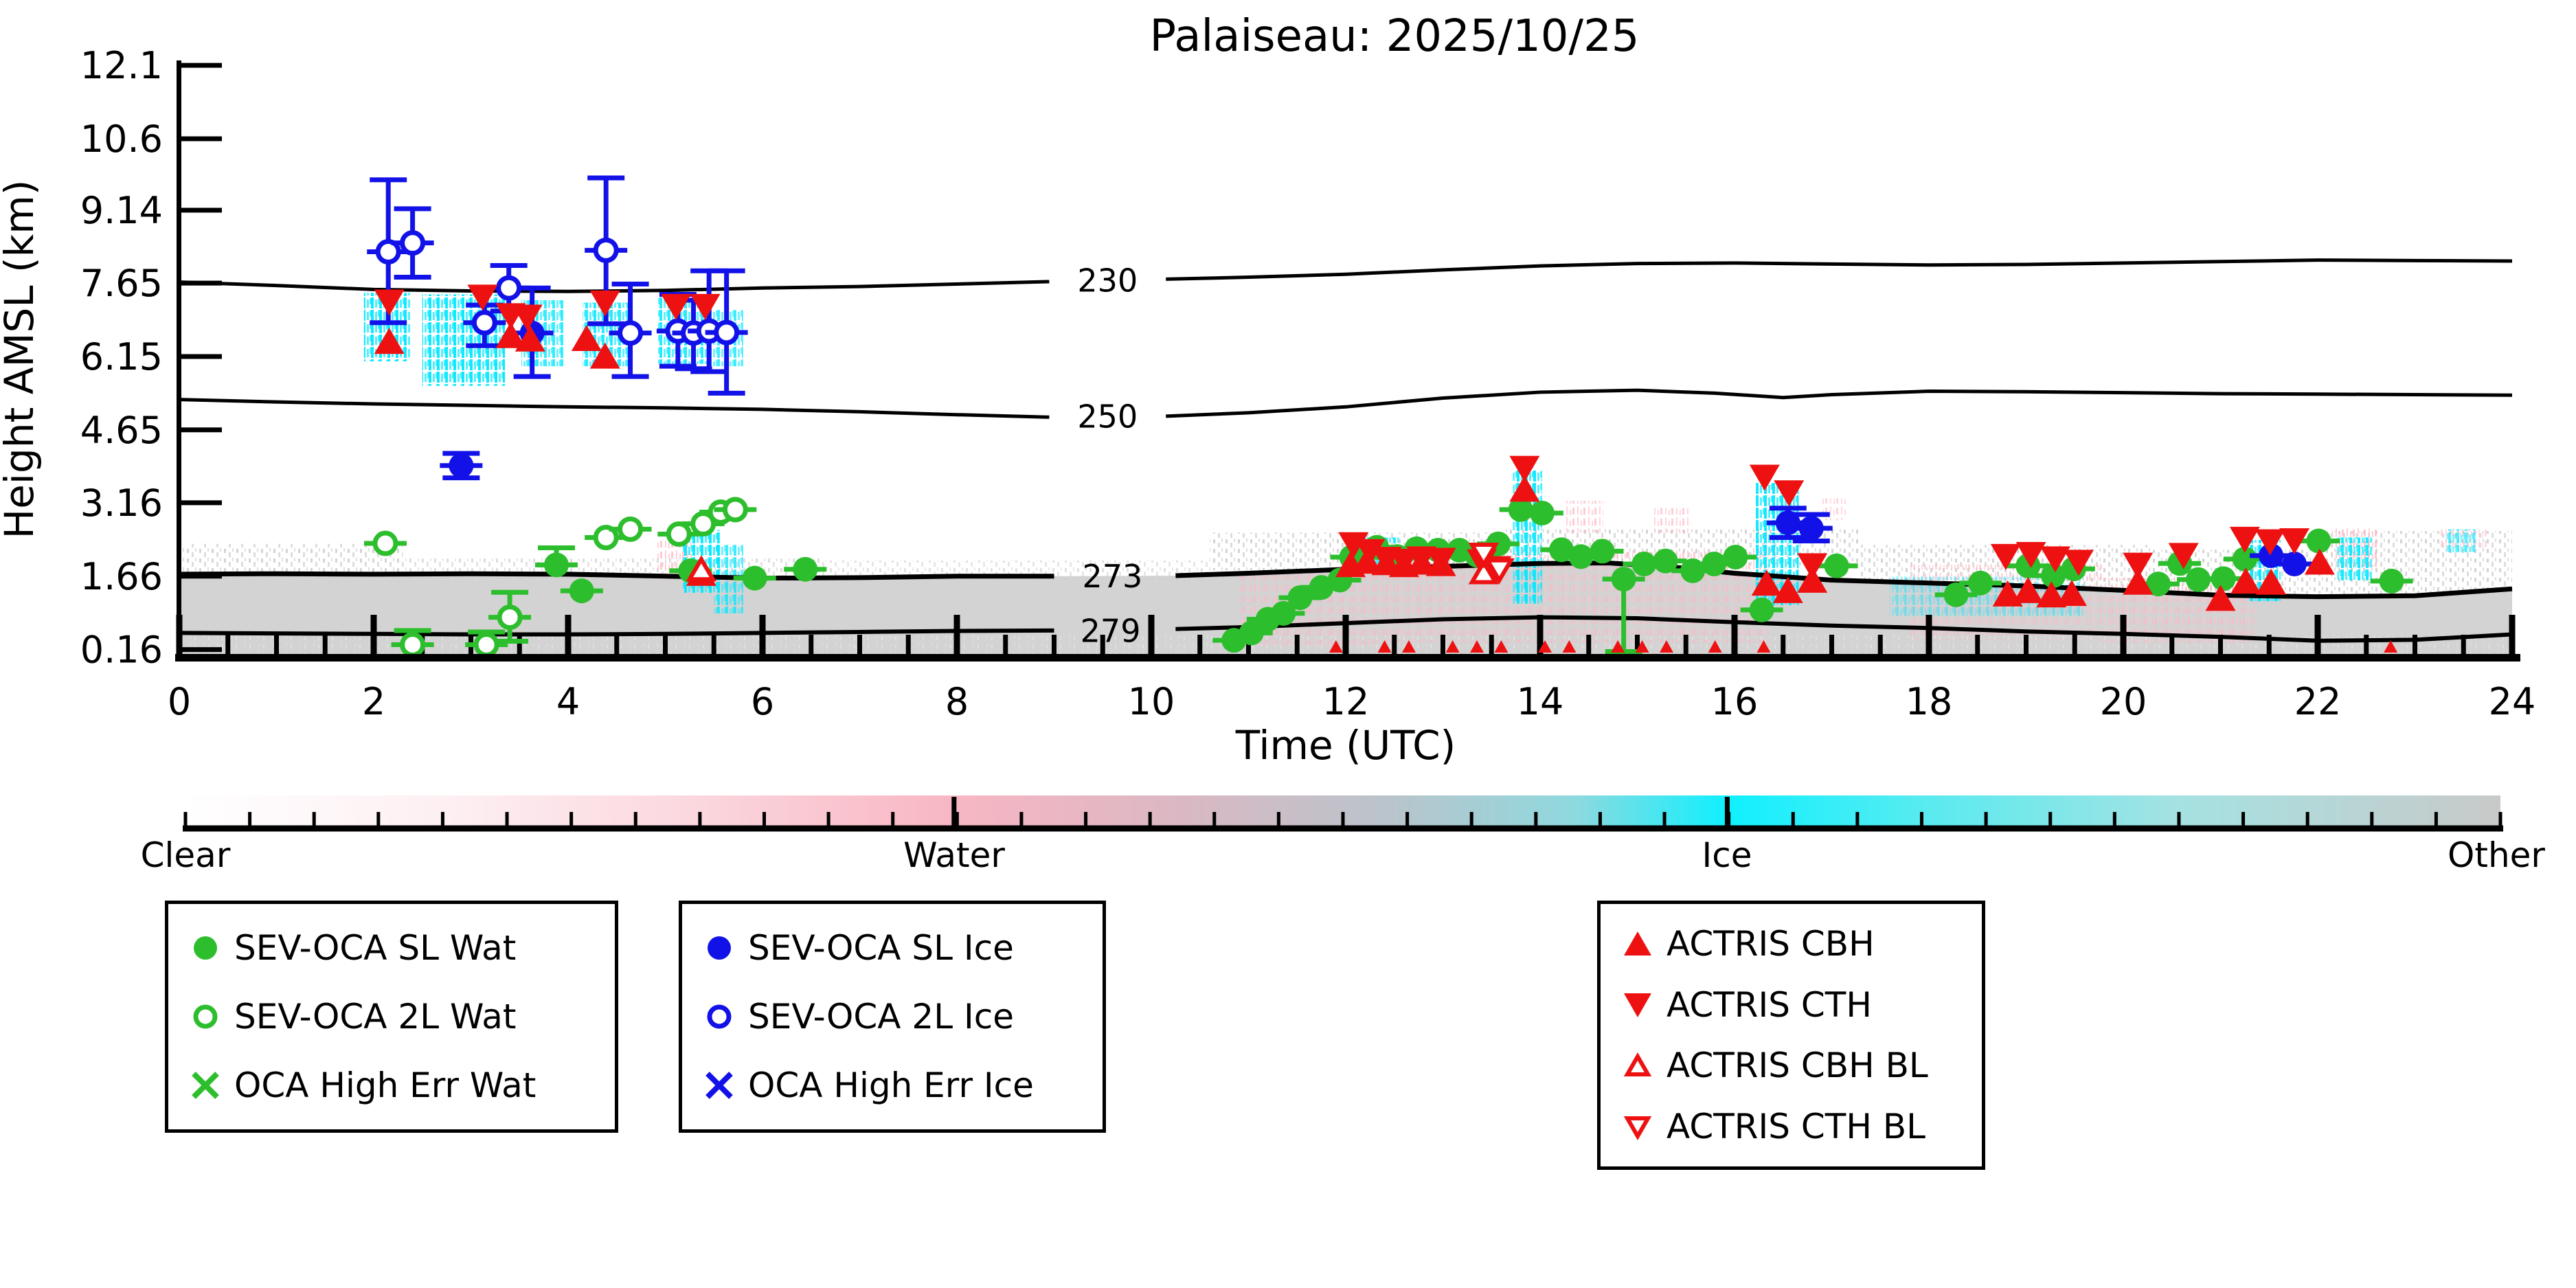 The height and width of the screenshot is (1288, 2576). Describe the element at coordinates (391, 1017) in the screenshot. I see `legend-item-sev-oca-2l-wat: SEV-OCA 2L Wat` at that location.